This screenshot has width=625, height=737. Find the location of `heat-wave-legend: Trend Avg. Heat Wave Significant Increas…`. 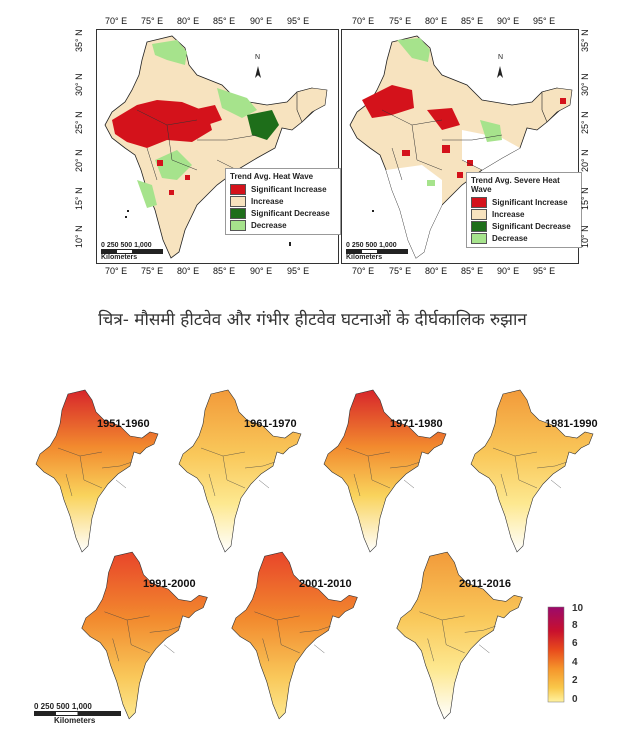

heat-wave-legend: Trend Avg. Heat Wave Significant Increas… is located at coordinates (283, 201).